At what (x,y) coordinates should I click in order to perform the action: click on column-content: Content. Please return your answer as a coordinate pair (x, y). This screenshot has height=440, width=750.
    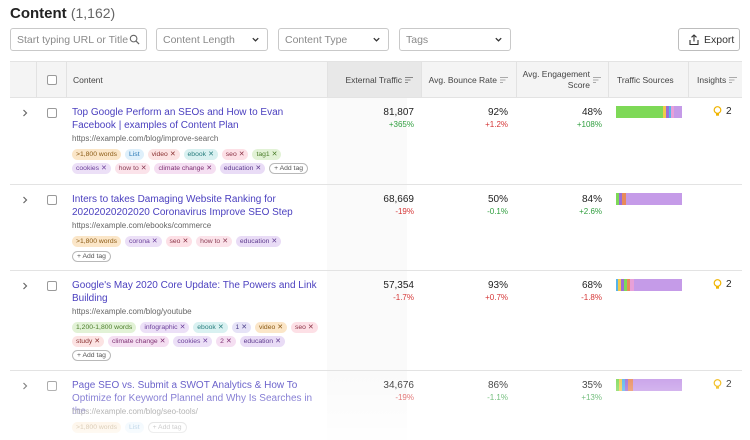
    Looking at the image, I should click on (196, 79).